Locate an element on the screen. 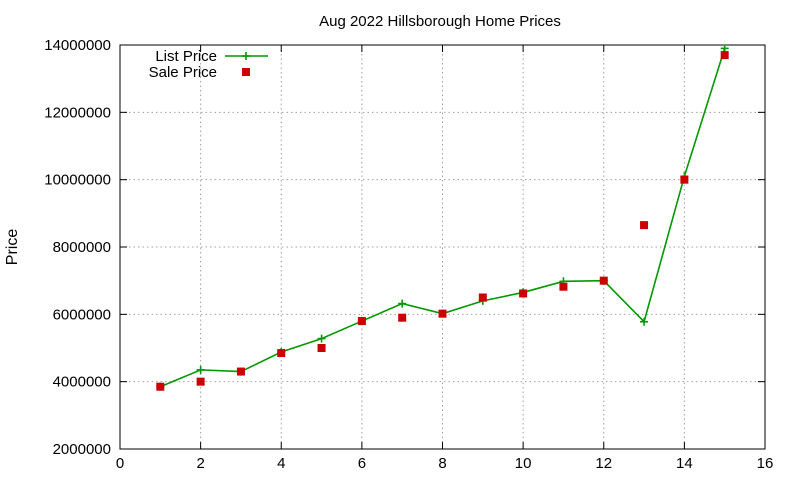  legend-label-list-price: List Price is located at coordinates (186, 56).